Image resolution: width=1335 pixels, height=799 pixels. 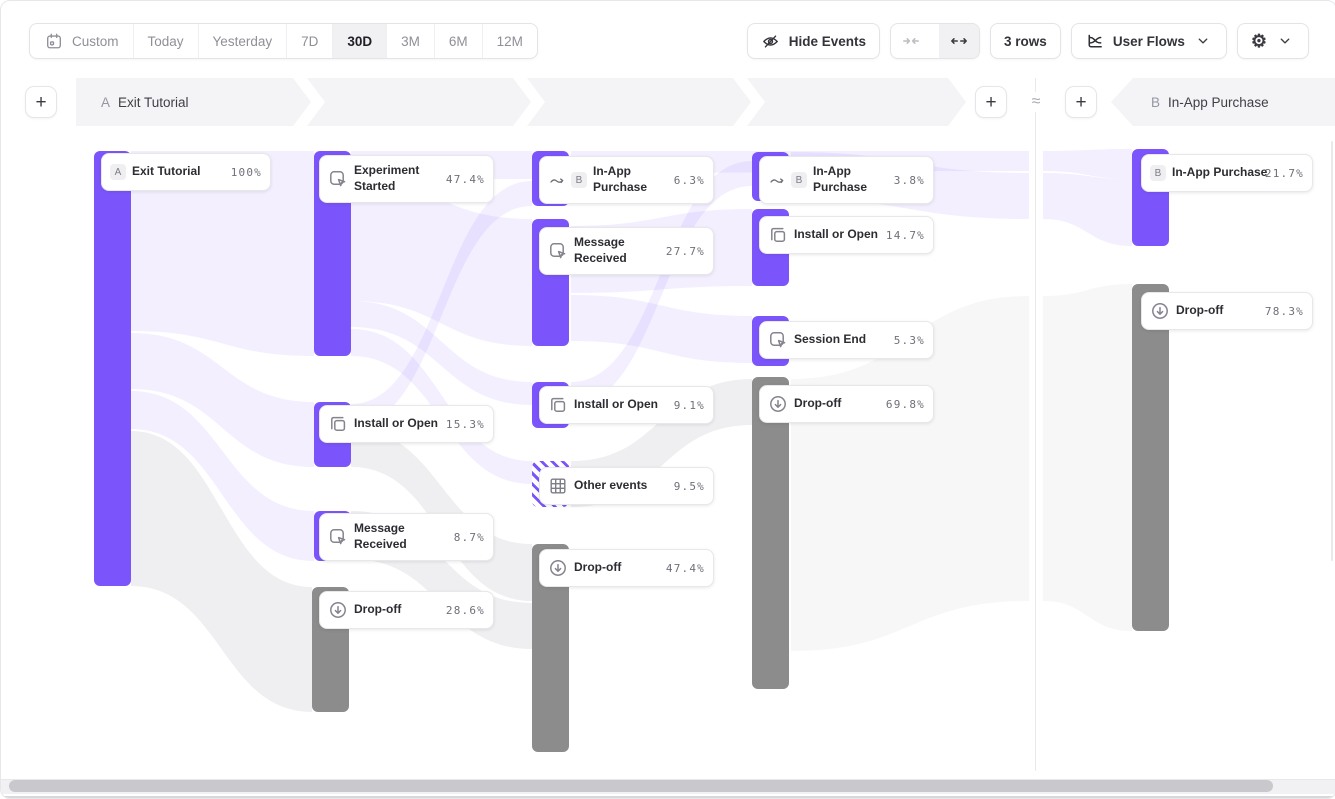 I want to click on date-range-label: Custom, so click(x=95, y=41).